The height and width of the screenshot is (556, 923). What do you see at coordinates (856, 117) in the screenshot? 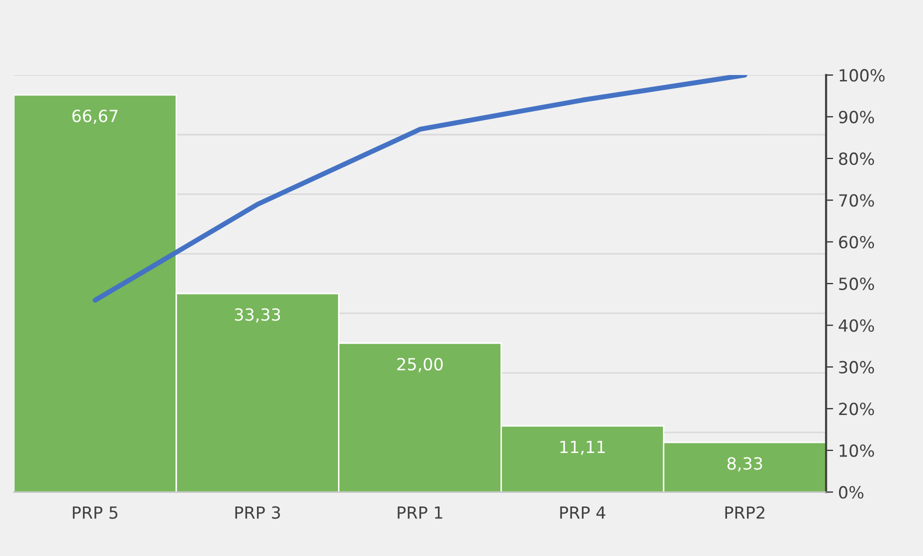
I see `y2-tick-label: 90%` at bounding box center [856, 117].